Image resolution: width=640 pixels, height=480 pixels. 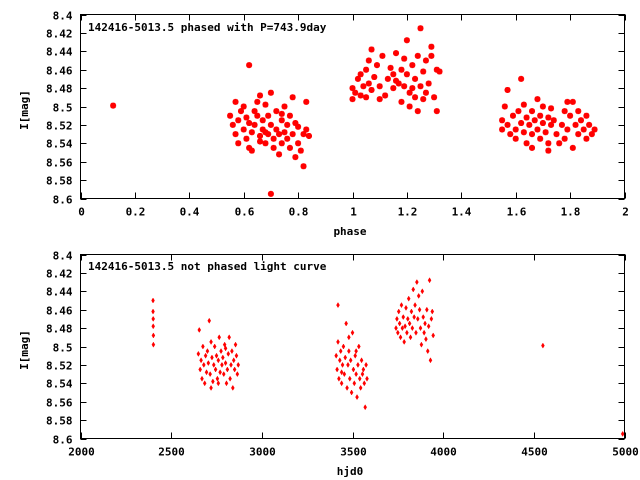 I want to click on x-tick-label: 3000, so click(x=262, y=452).